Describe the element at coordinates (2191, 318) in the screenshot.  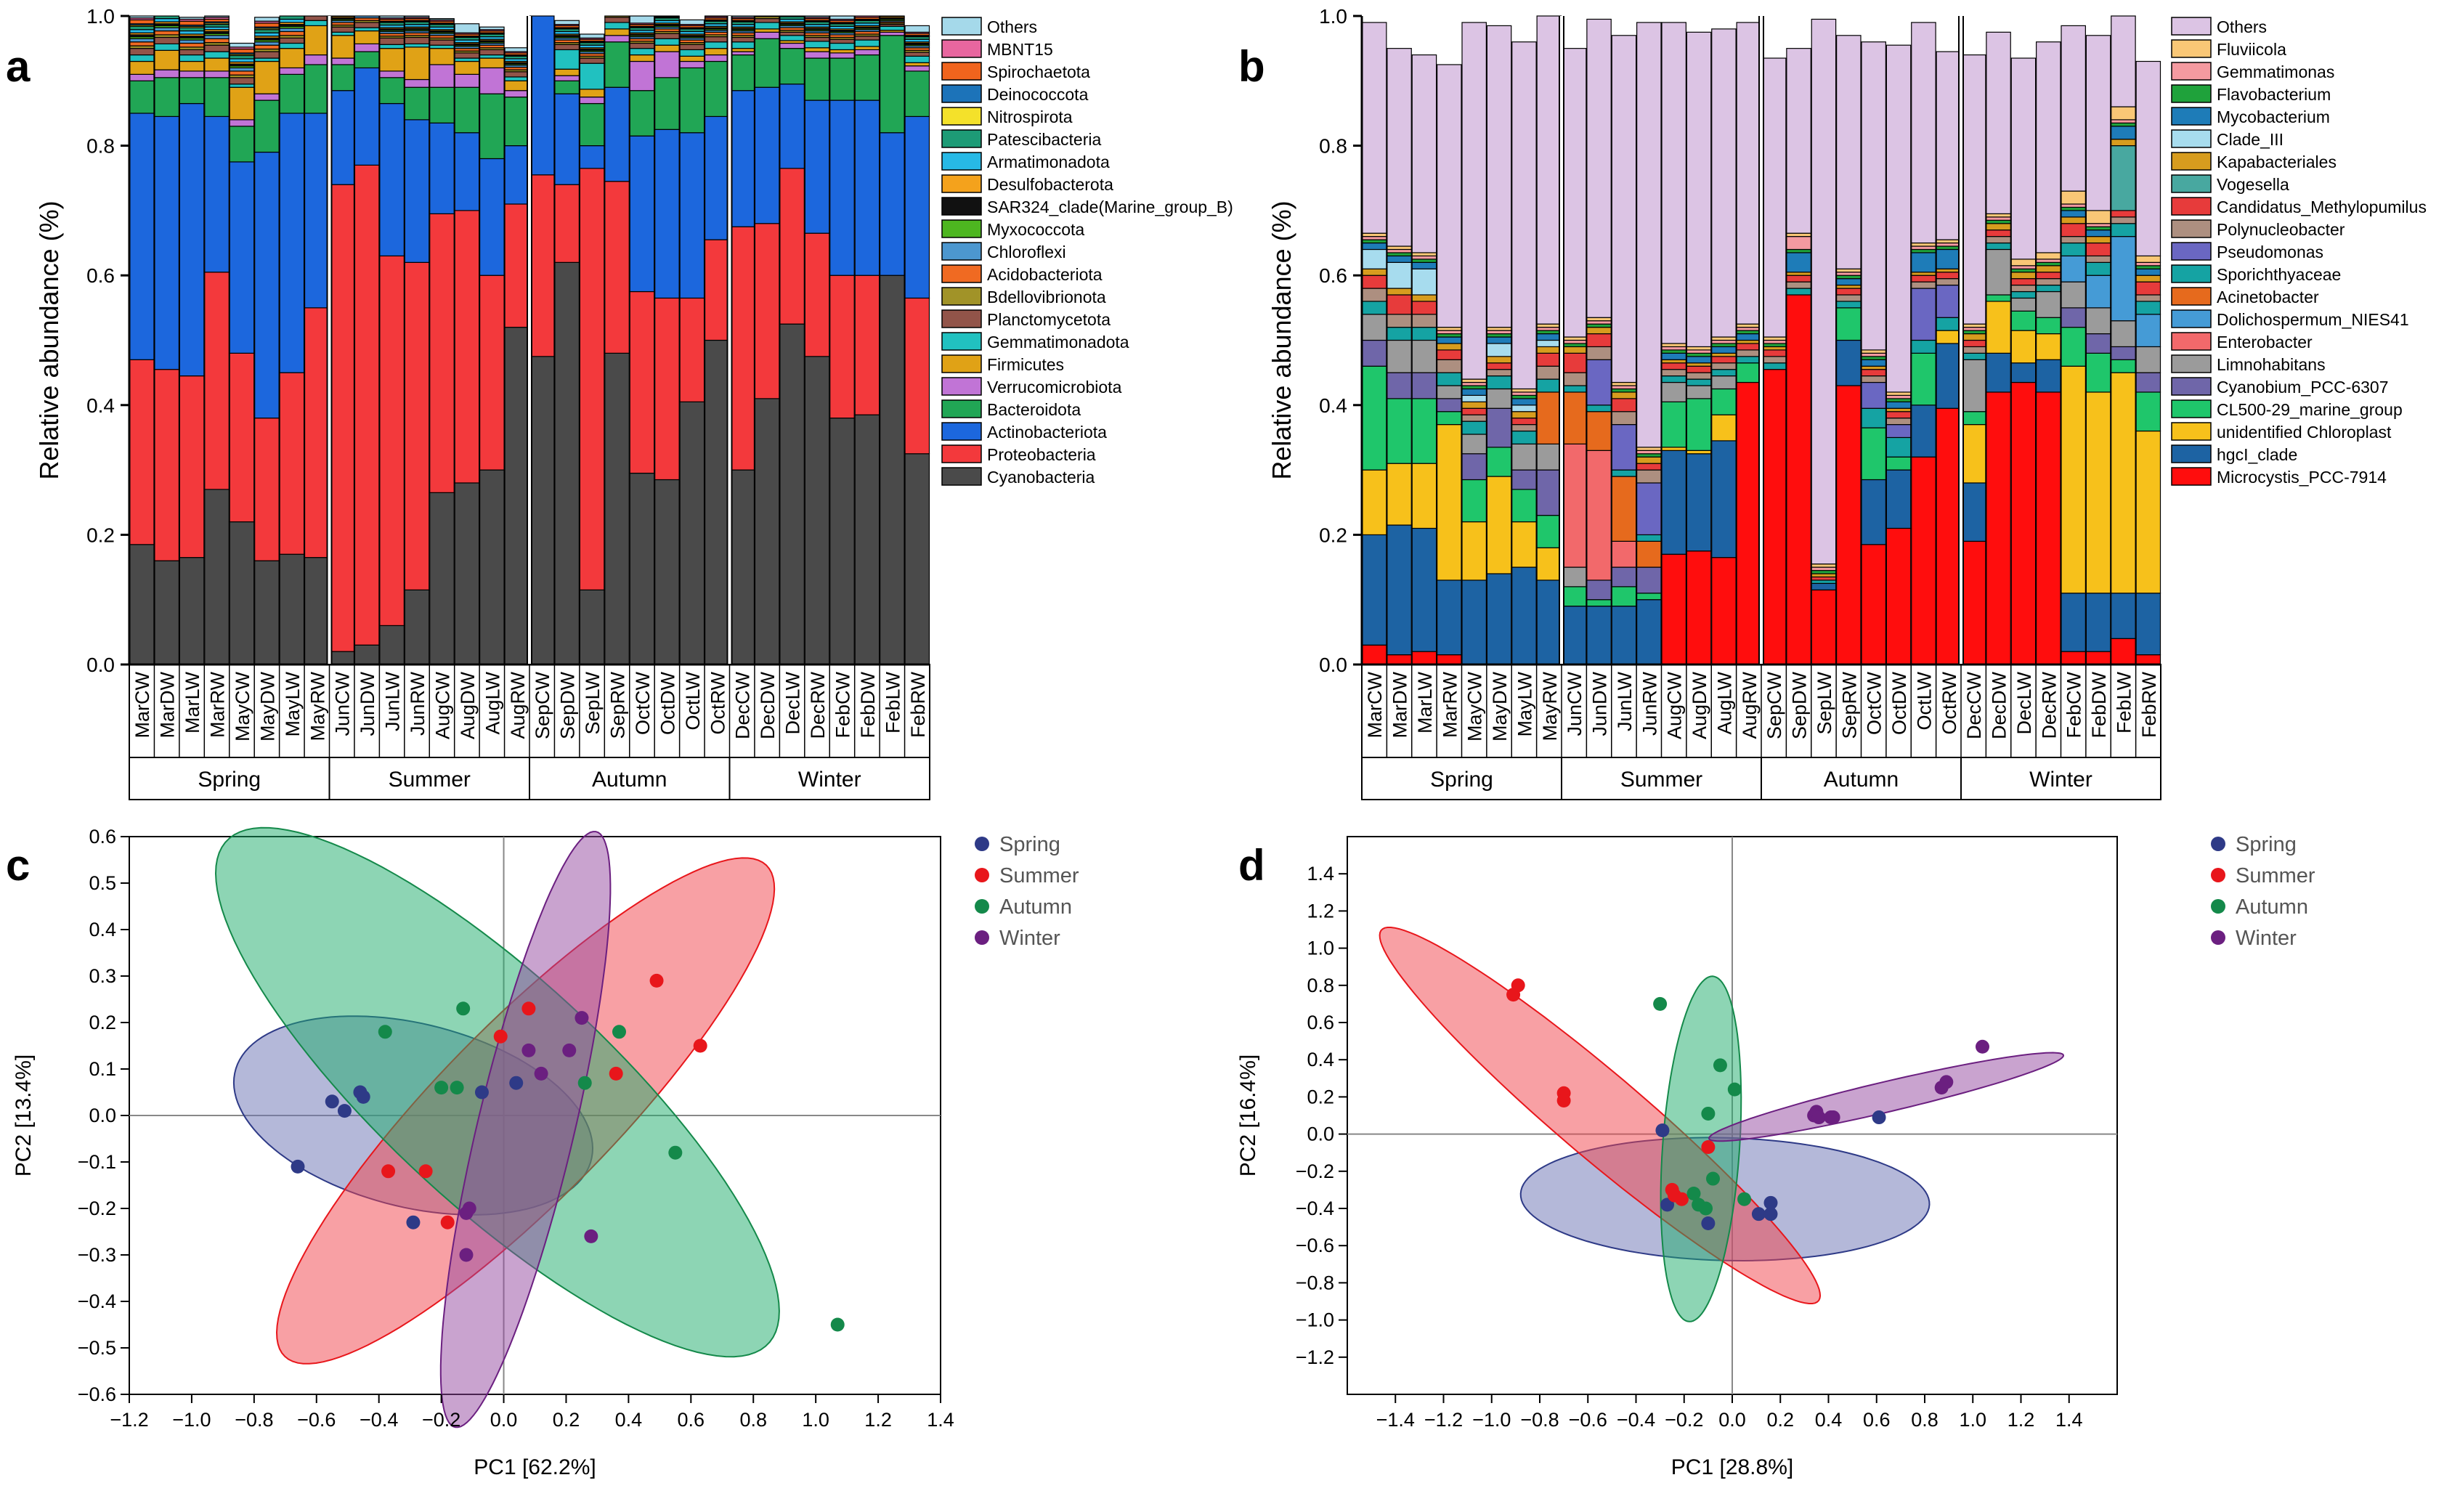
I see `legend-swatch-Dolichospermum_NIES41` at that location.